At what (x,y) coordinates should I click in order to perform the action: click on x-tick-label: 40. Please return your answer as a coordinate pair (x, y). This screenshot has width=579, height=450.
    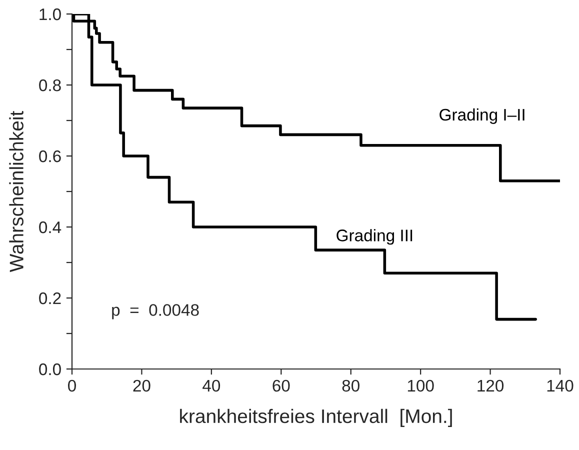
    Looking at the image, I should click on (211, 386).